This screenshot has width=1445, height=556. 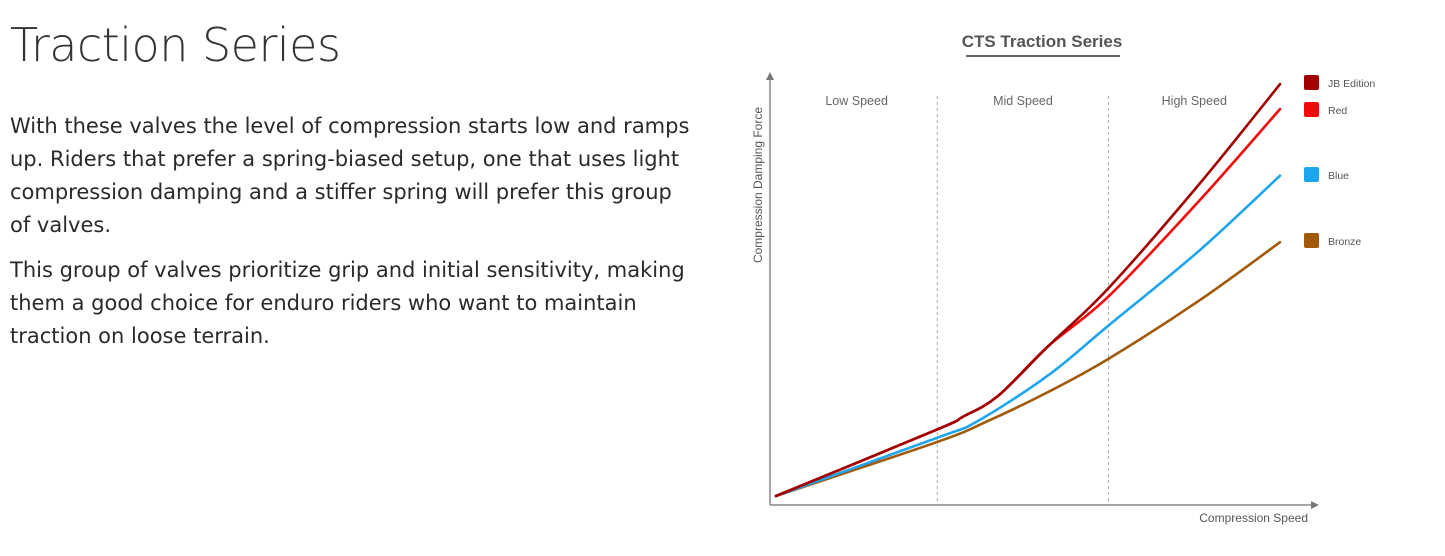 I want to click on legend-label: Blue, so click(x=1338, y=176).